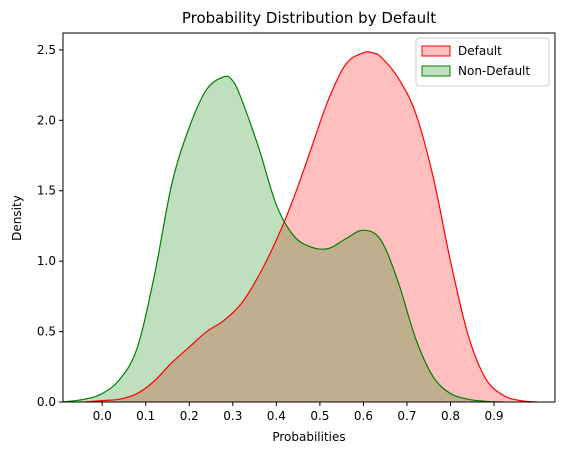  Describe the element at coordinates (319, 416) in the screenshot. I see `x-tick-label: 0.5` at that location.